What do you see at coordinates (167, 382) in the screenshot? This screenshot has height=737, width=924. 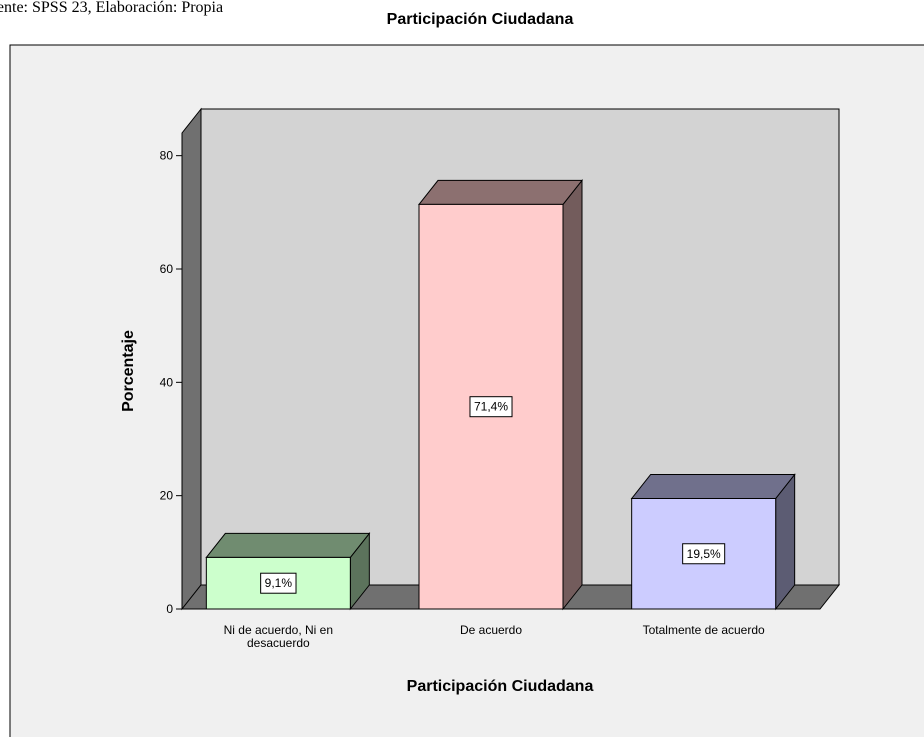 I see `y-tick-label: 40` at bounding box center [167, 382].